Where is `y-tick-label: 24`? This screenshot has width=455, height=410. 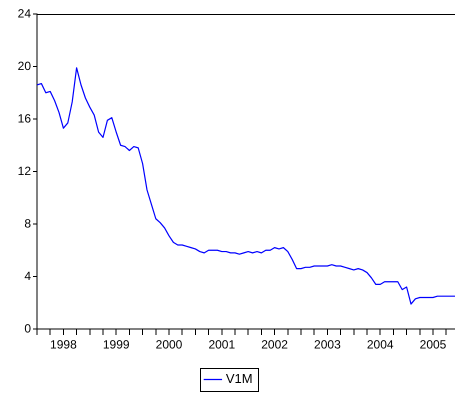
y-tick-label: 24 is located at coordinates (25, 13).